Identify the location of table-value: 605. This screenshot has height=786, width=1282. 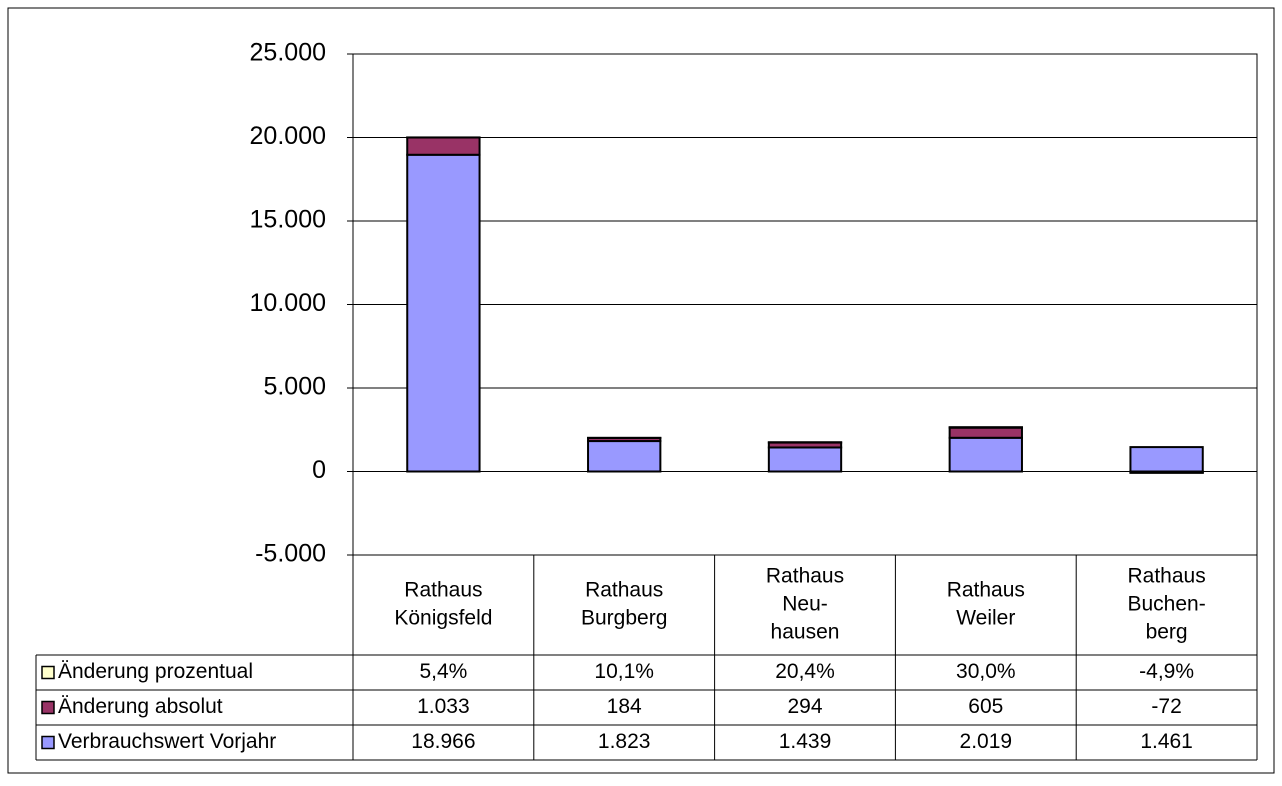
(985, 706).